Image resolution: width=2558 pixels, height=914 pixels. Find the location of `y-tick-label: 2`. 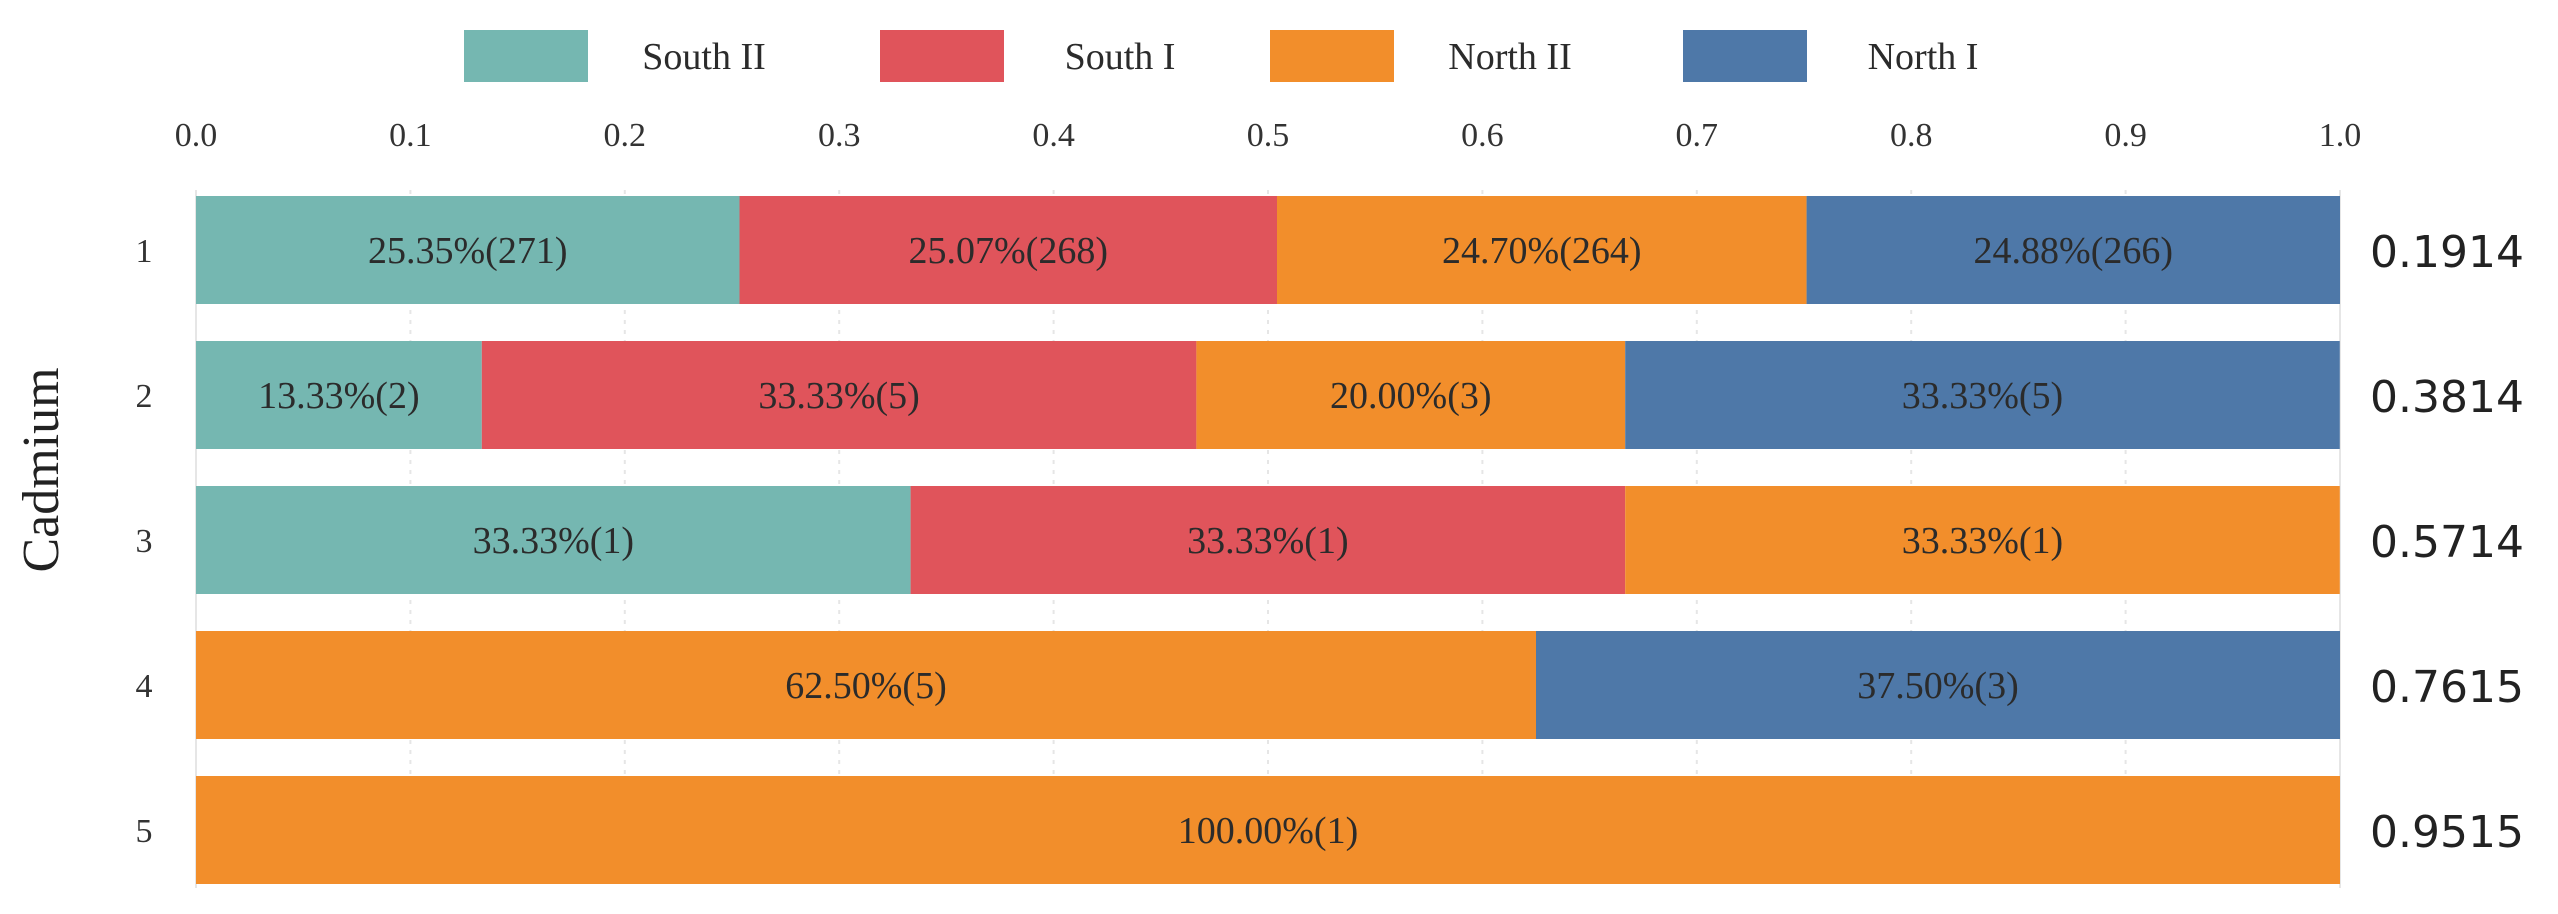

y-tick-label: 2 is located at coordinates (144, 396).